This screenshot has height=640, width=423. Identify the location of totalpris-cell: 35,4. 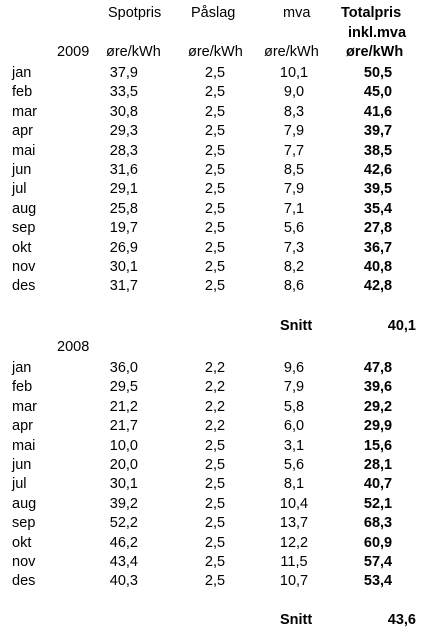
(378, 209).